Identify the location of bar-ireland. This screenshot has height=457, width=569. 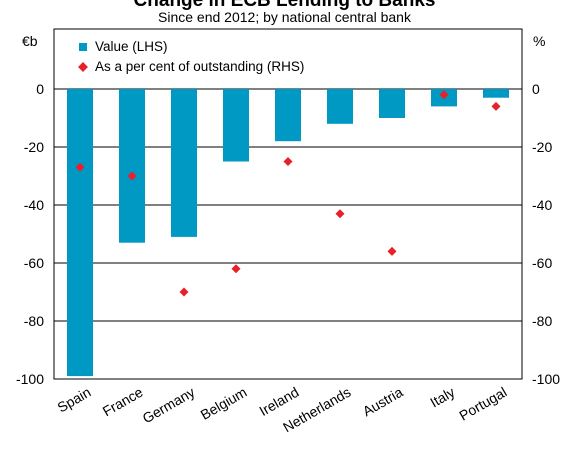
(288, 115).